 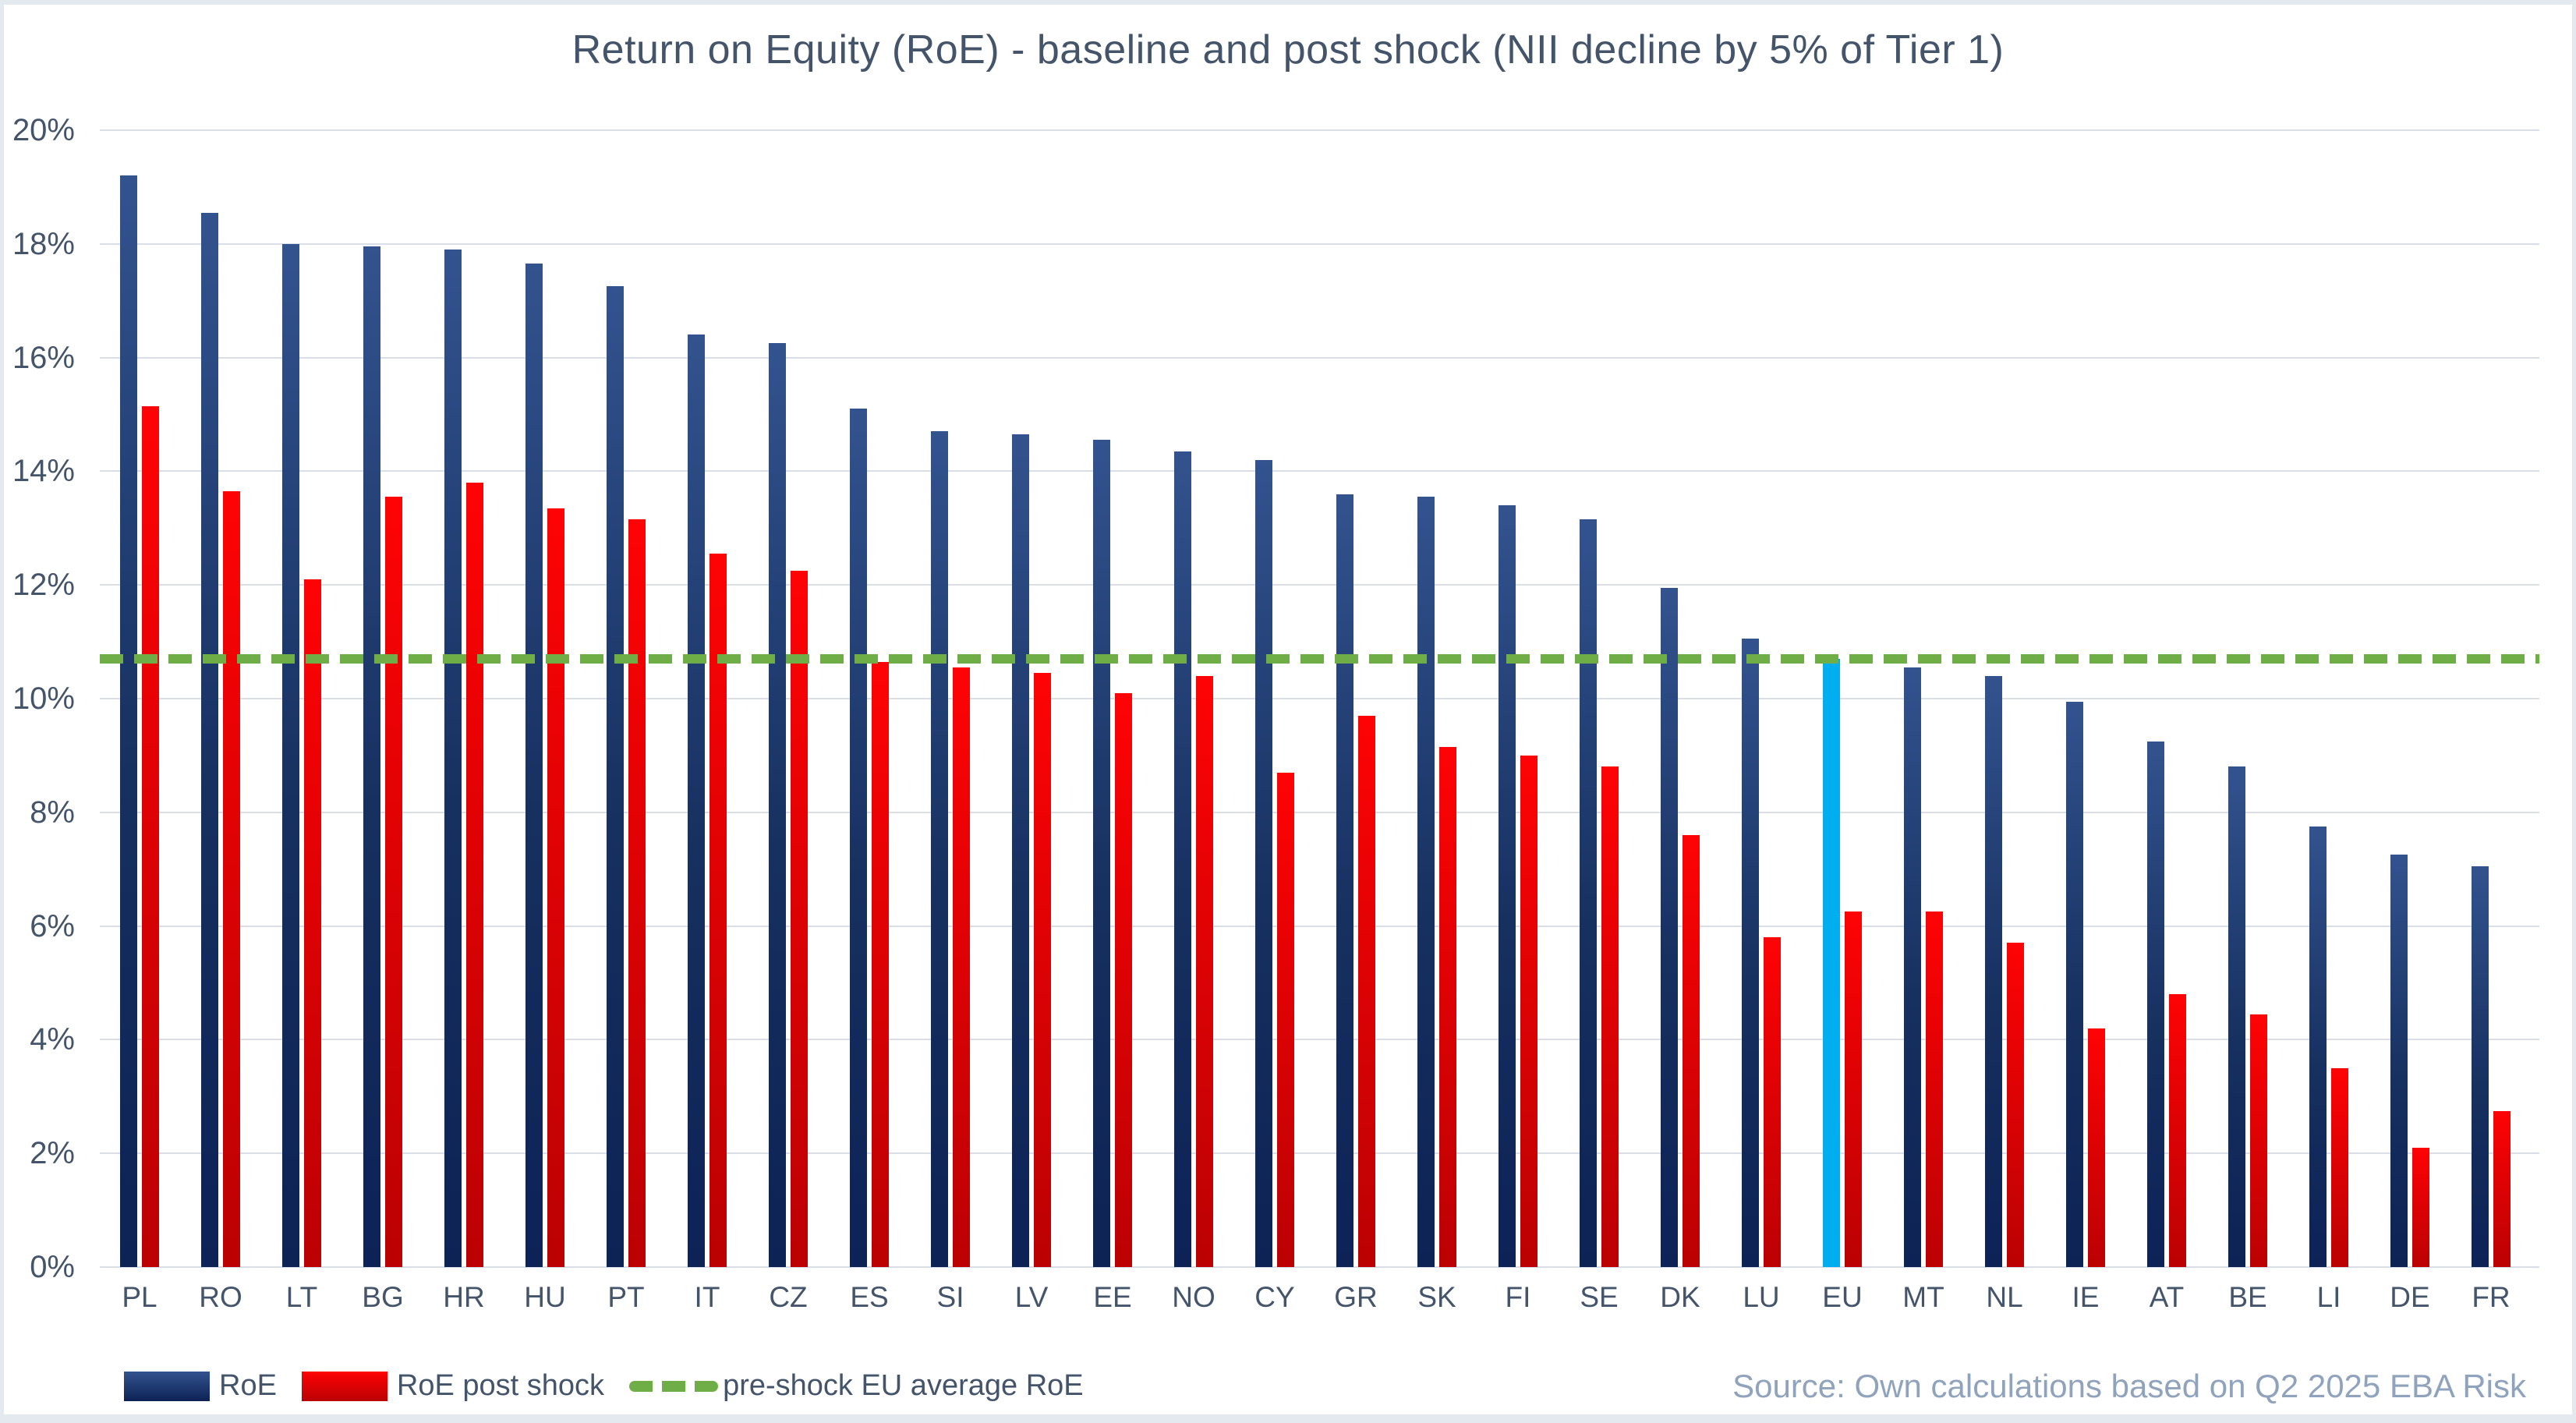 I want to click on bar-roe-RO, so click(x=209, y=739).